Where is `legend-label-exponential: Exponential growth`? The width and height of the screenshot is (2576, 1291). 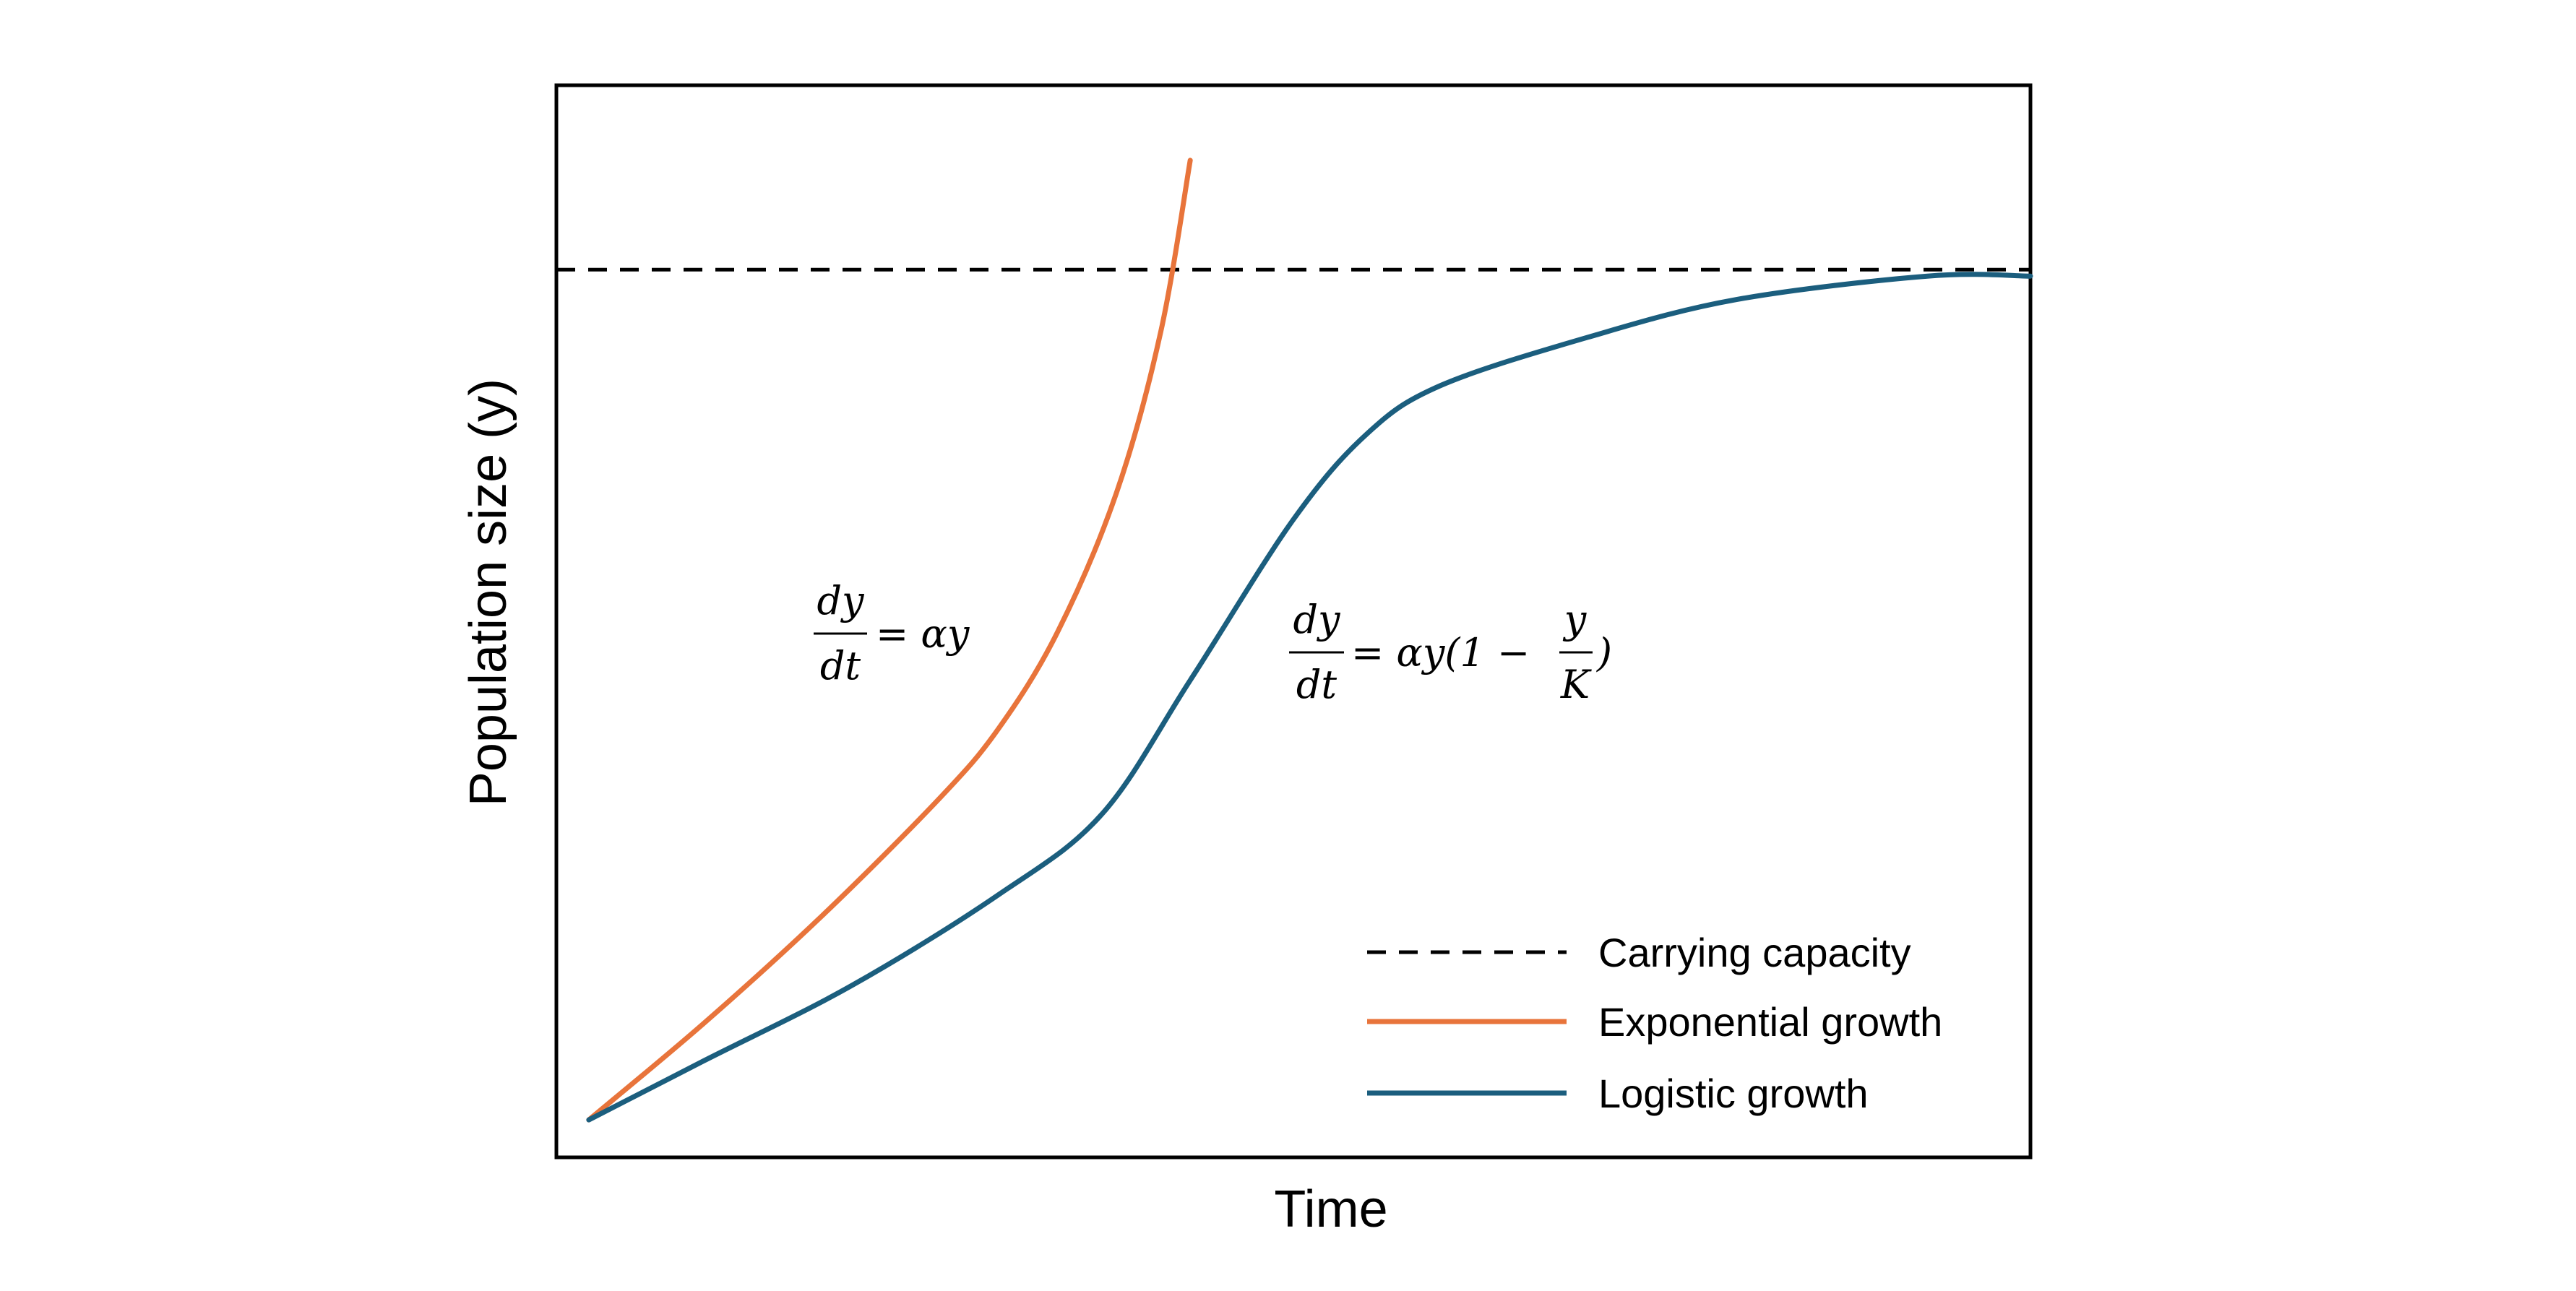
legend-label-exponential: Exponential growth is located at coordinates (1770, 1022).